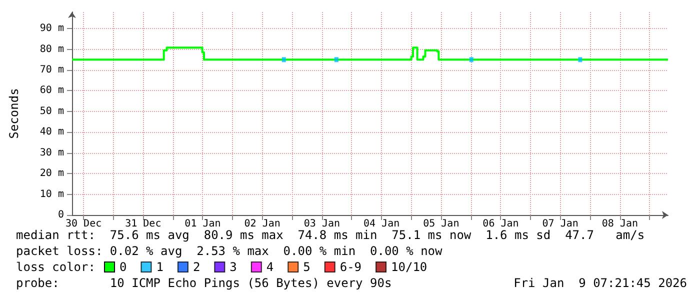  What do you see at coordinates (381, 224) in the screenshot?
I see `x-tick-label: 04 Jan` at bounding box center [381, 224].